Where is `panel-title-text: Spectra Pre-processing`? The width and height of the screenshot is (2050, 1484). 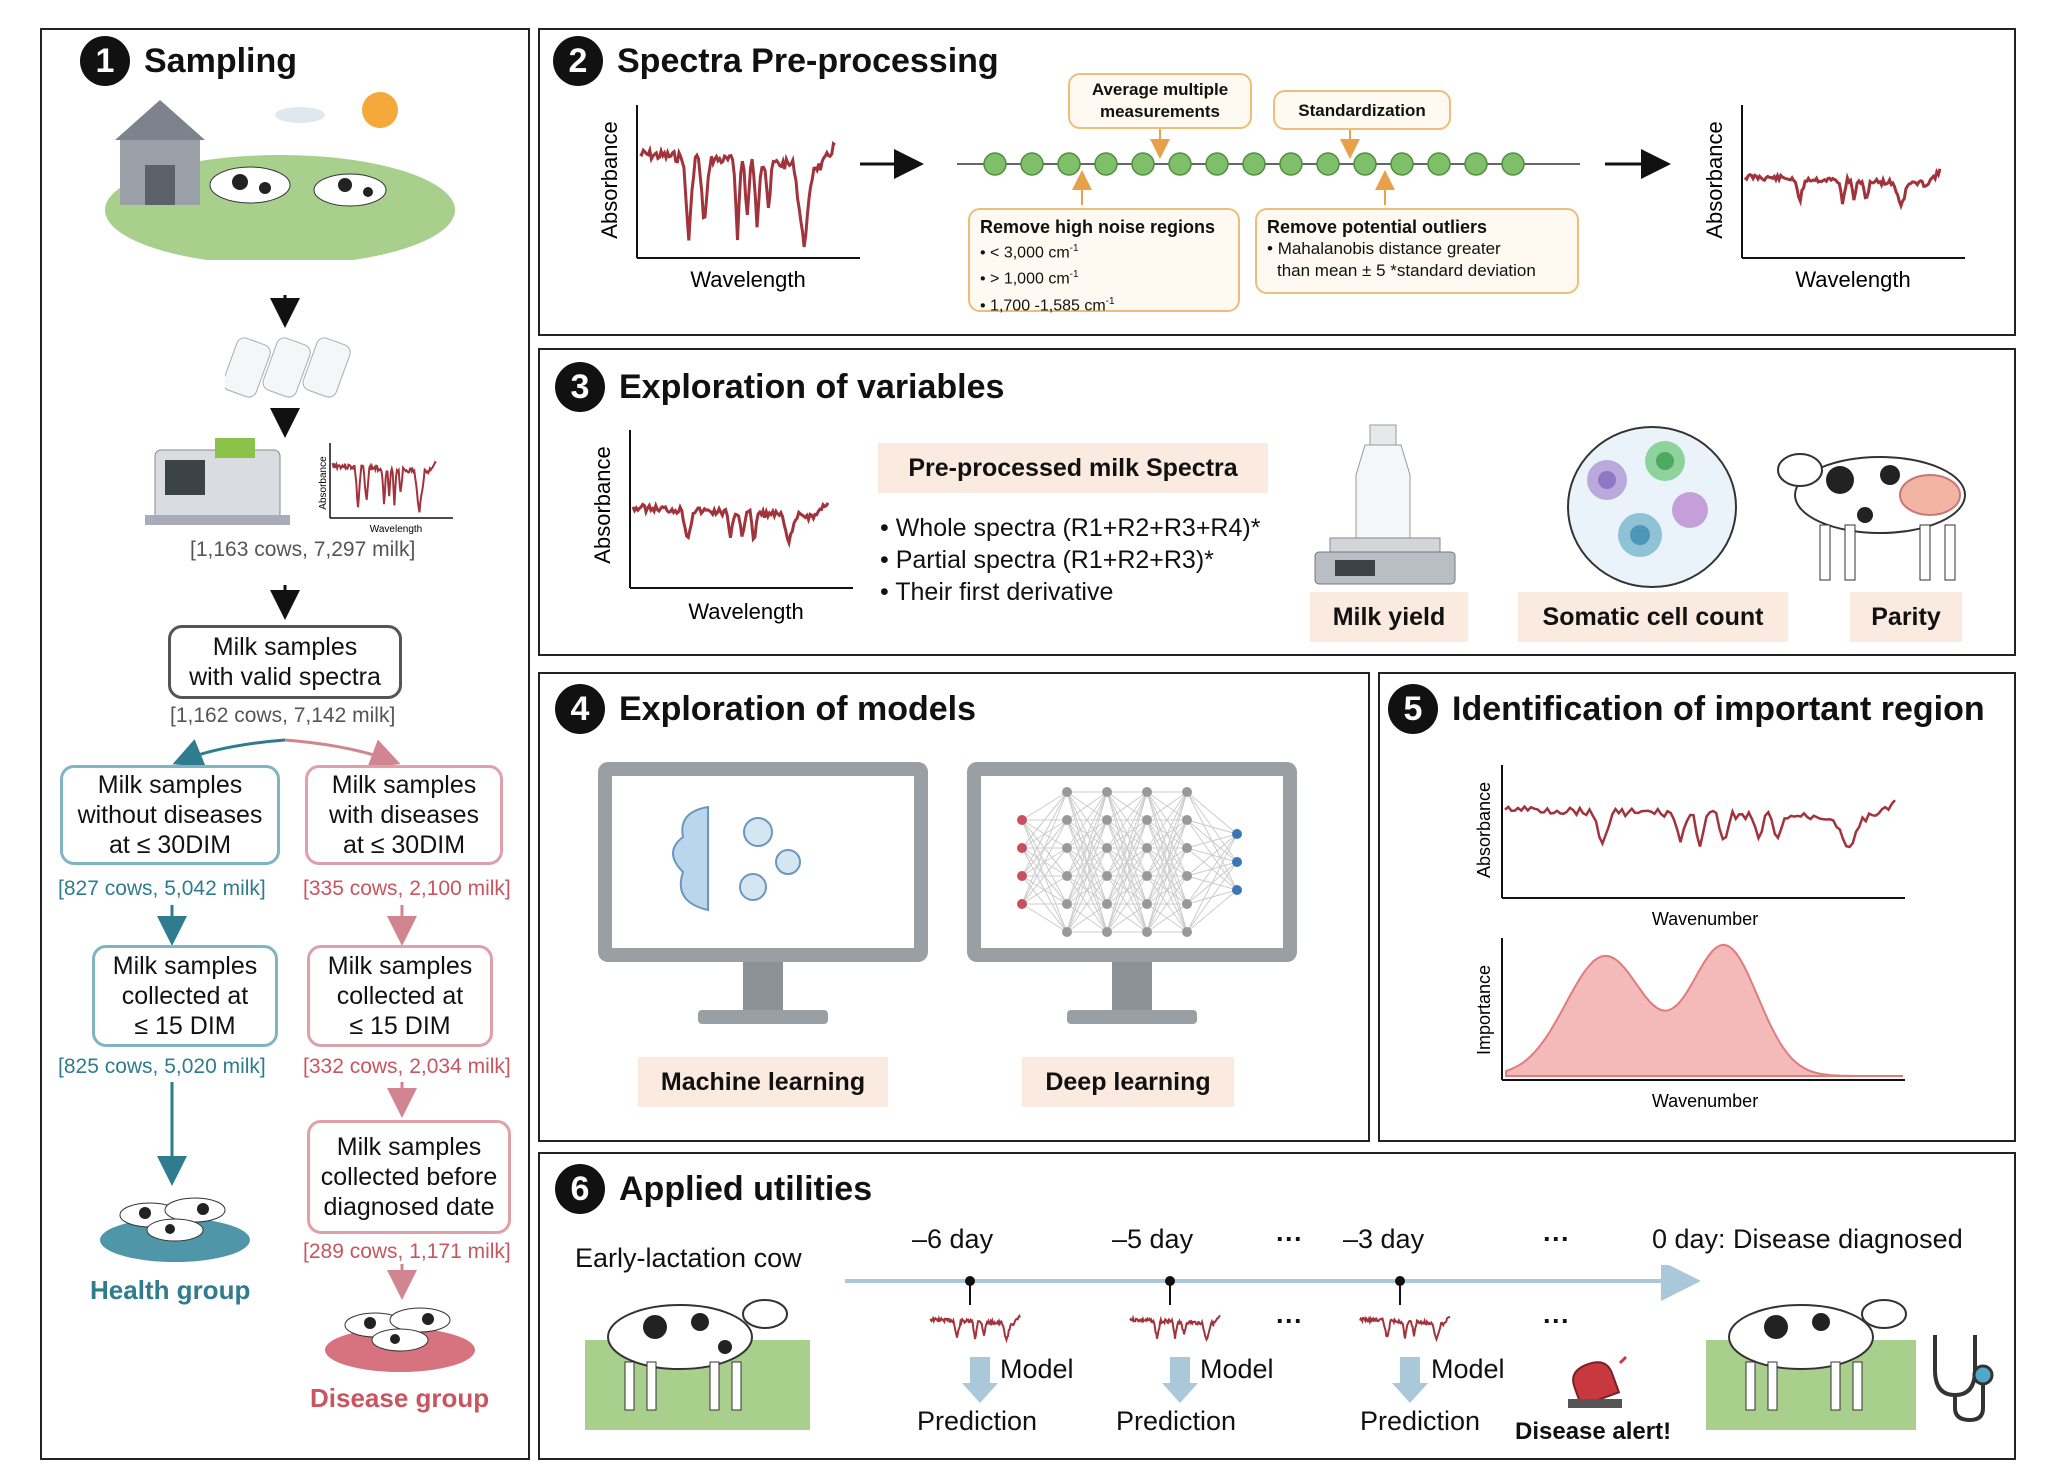 panel-title-text: Spectra Pre-processing is located at coordinates (808, 60).